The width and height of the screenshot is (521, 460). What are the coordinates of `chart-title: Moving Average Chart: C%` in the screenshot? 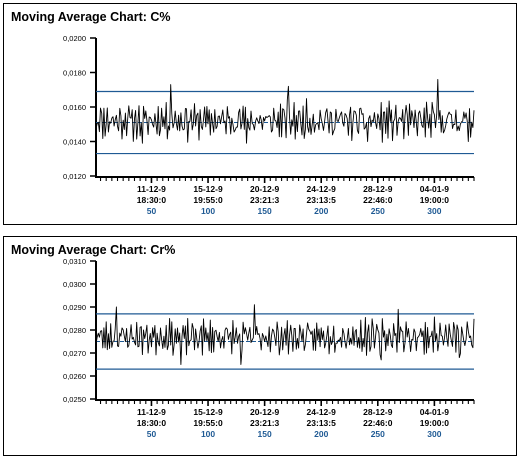 It's located at (91, 17).